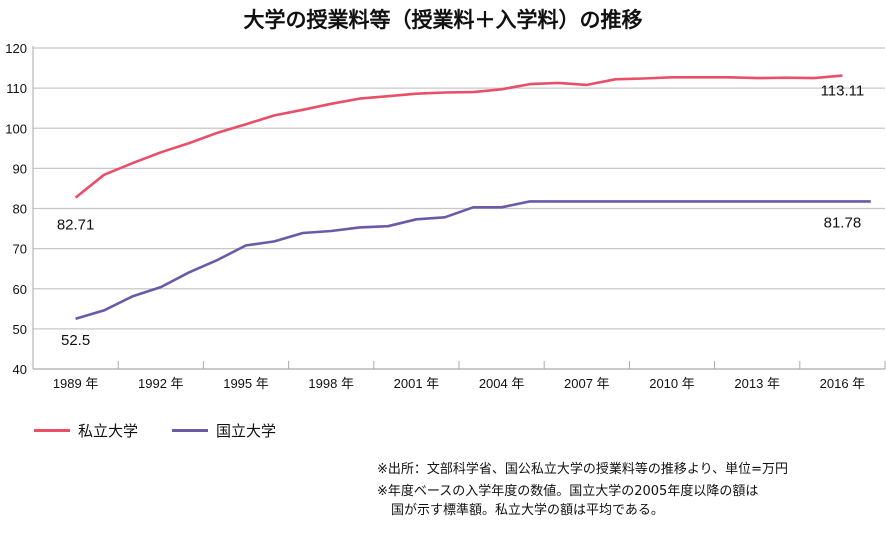 Image resolution: width=886 pixels, height=538 pixels. What do you see at coordinates (20, 209) in the screenshot?
I see `y-tick-label: 80` at bounding box center [20, 209].